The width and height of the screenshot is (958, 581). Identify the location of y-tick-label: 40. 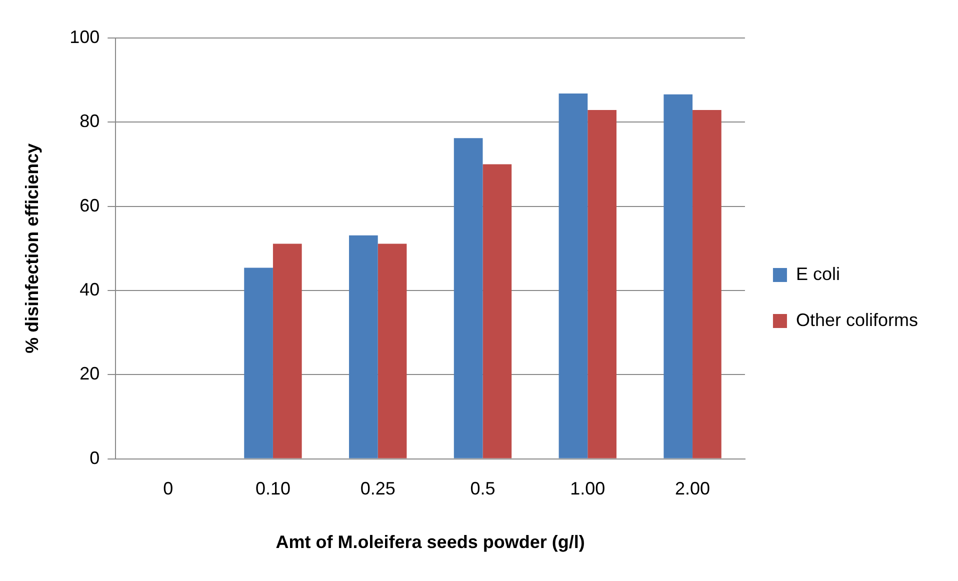
(90, 289).